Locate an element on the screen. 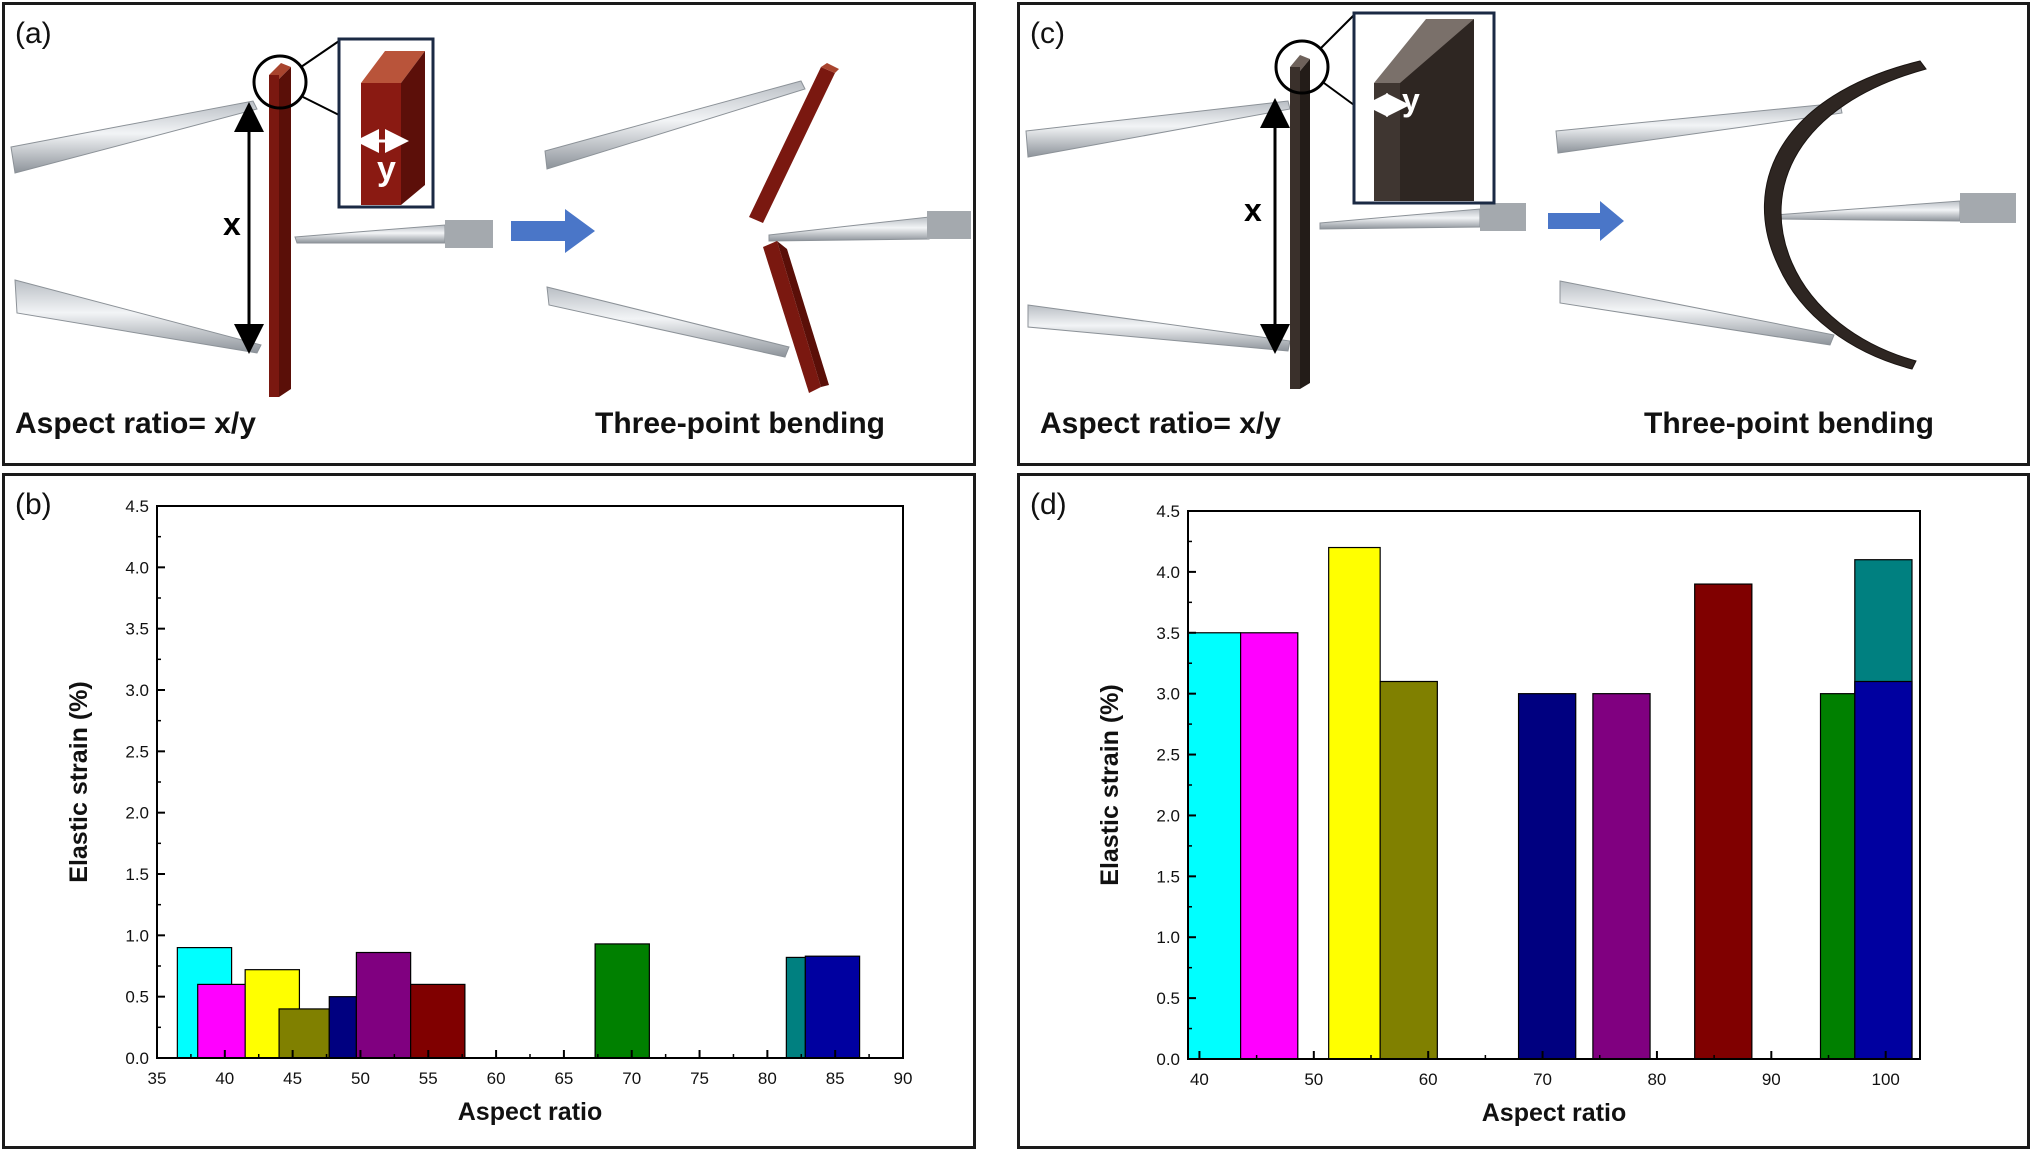  broken-pillar-lower is located at coordinates (796, 317).